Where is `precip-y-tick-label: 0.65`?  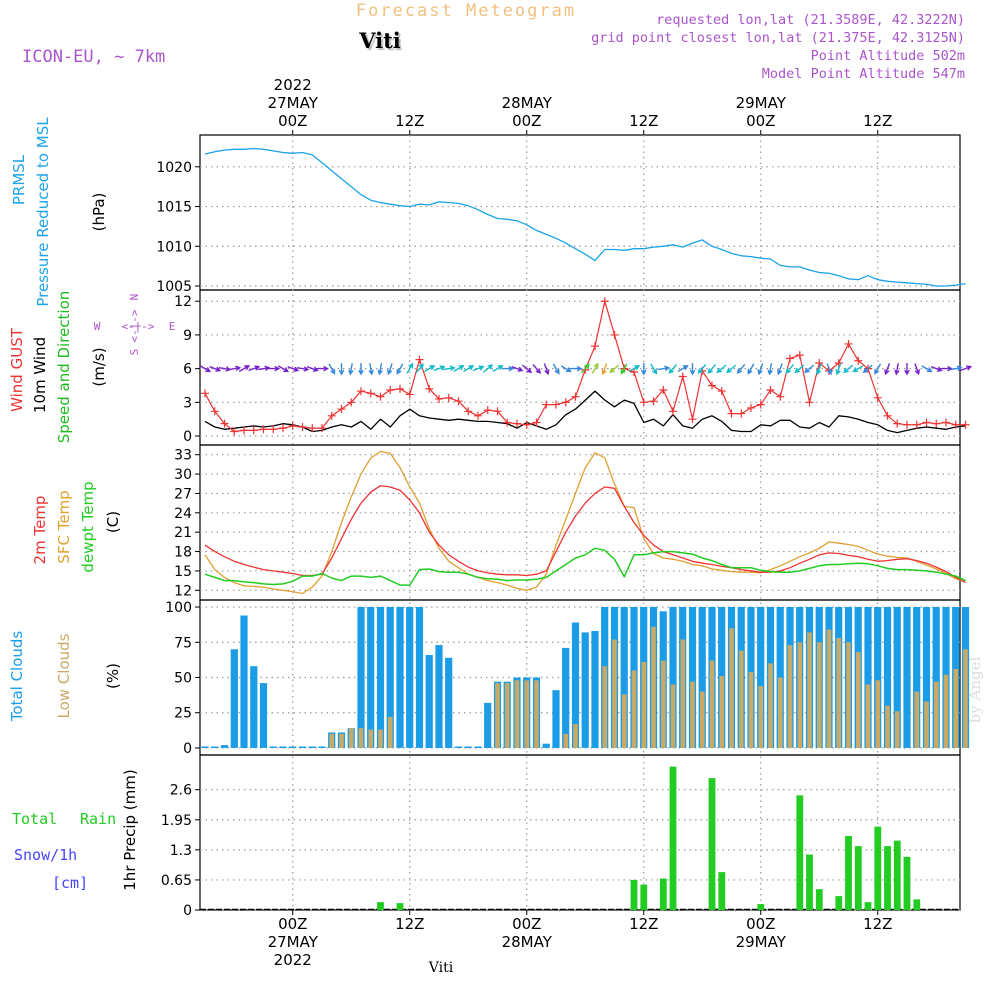 precip-y-tick-label: 0.65 is located at coordinates (176, 881).